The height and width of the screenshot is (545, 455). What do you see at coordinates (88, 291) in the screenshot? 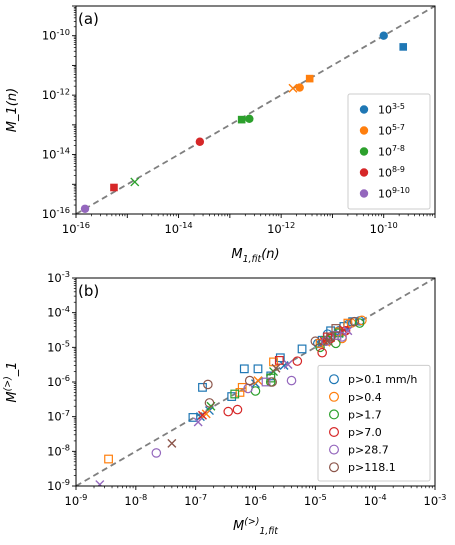
I see `panel-label: (b)` at bounding box center [88, 291].